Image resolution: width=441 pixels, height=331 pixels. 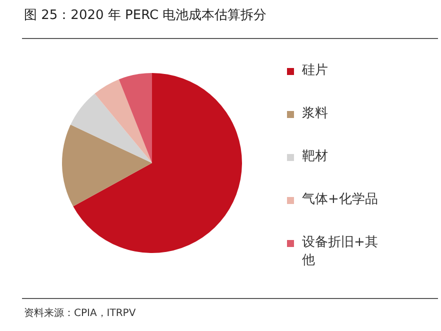 What do you see at coordinates (145, 15) in the screenshot?
I see `chart-title: 图 25：2020 年 PERC 电池成本估算拆分` at bounding box center [145, 15].